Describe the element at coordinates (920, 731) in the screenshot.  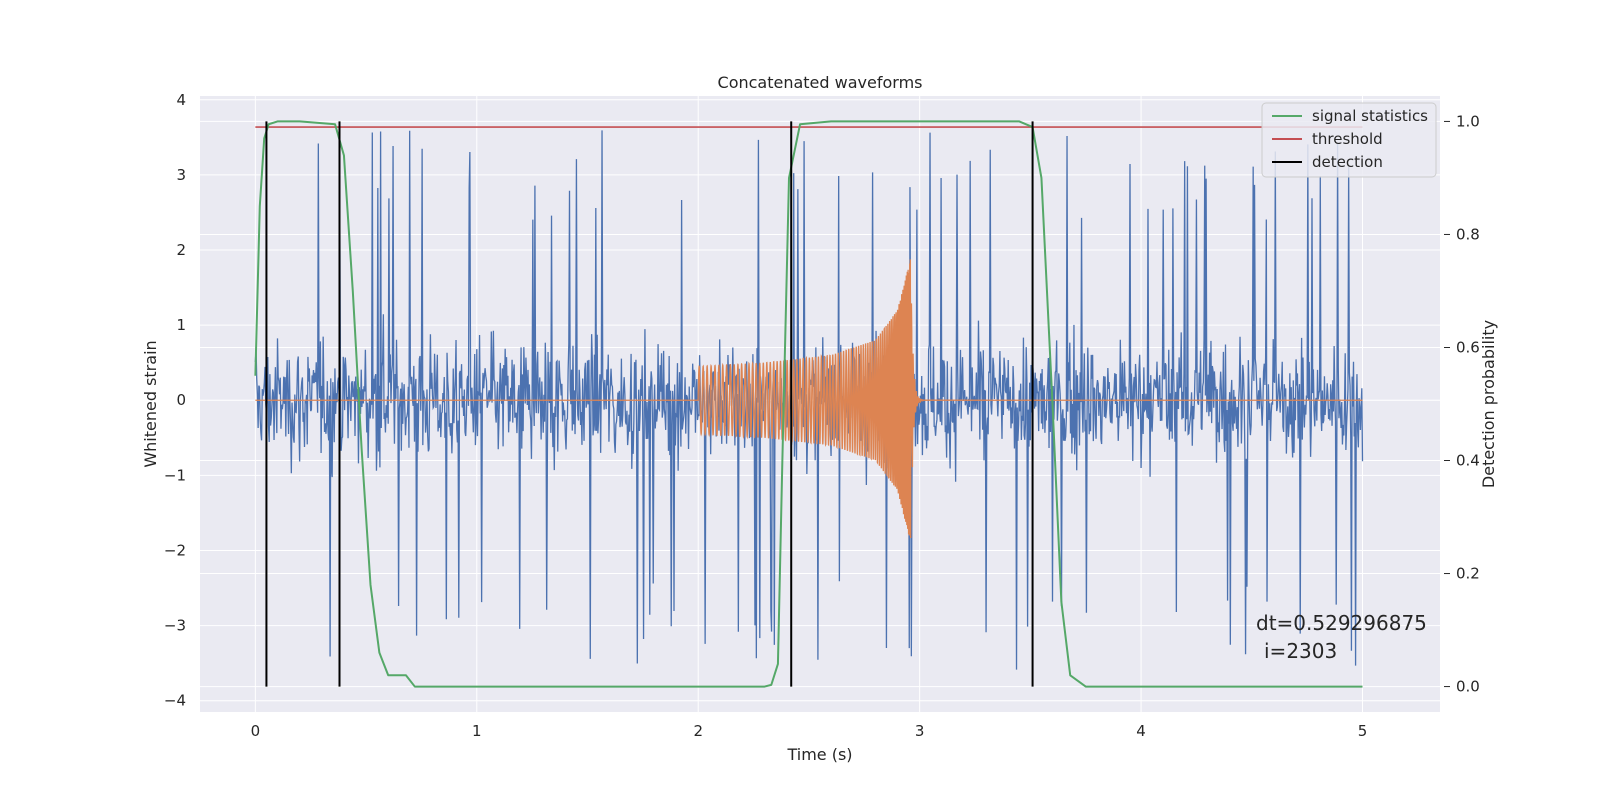
I see `x-tick-label: 3` at that location.